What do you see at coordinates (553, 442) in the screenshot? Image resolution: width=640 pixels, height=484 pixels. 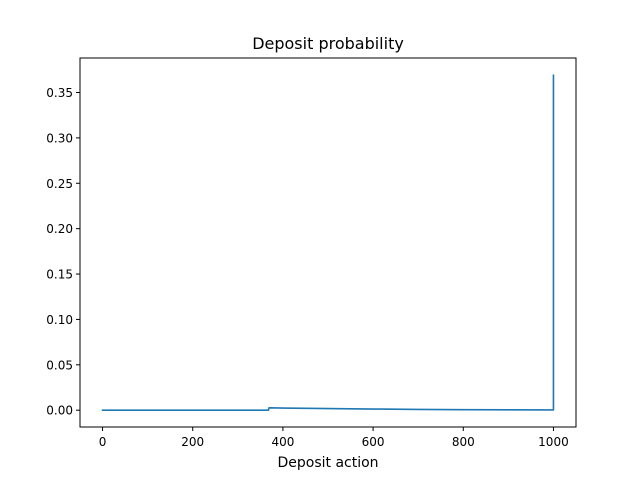 I see `x-tick-label: 1000` at bounding box center [553, 442].